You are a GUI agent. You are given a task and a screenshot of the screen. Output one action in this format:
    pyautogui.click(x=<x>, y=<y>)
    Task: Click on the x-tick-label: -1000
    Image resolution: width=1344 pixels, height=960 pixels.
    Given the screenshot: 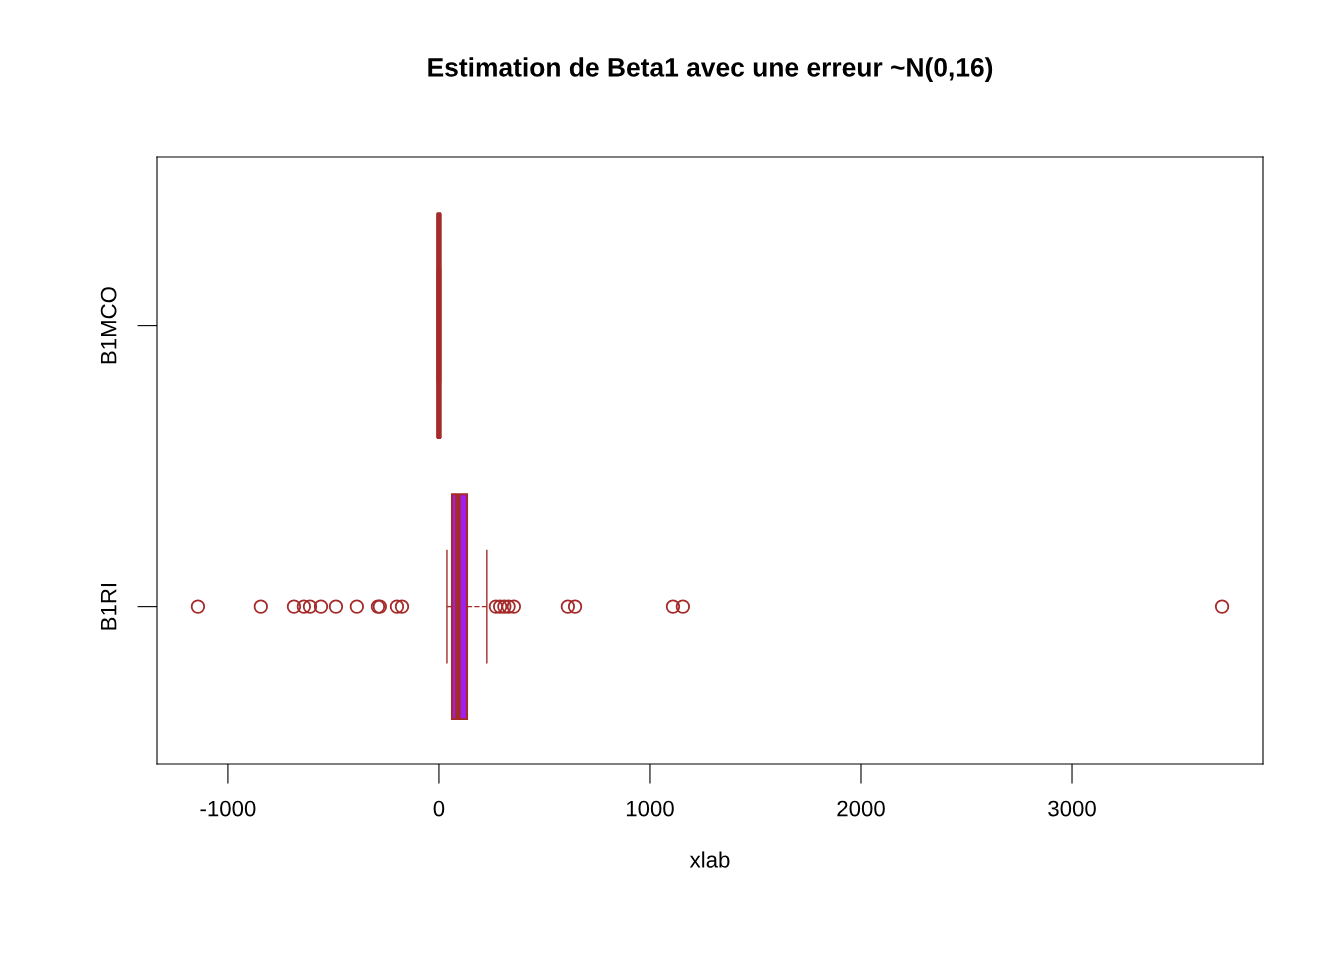 What is the action you would take?
    pyautogui.click(x=228, y=808)
    